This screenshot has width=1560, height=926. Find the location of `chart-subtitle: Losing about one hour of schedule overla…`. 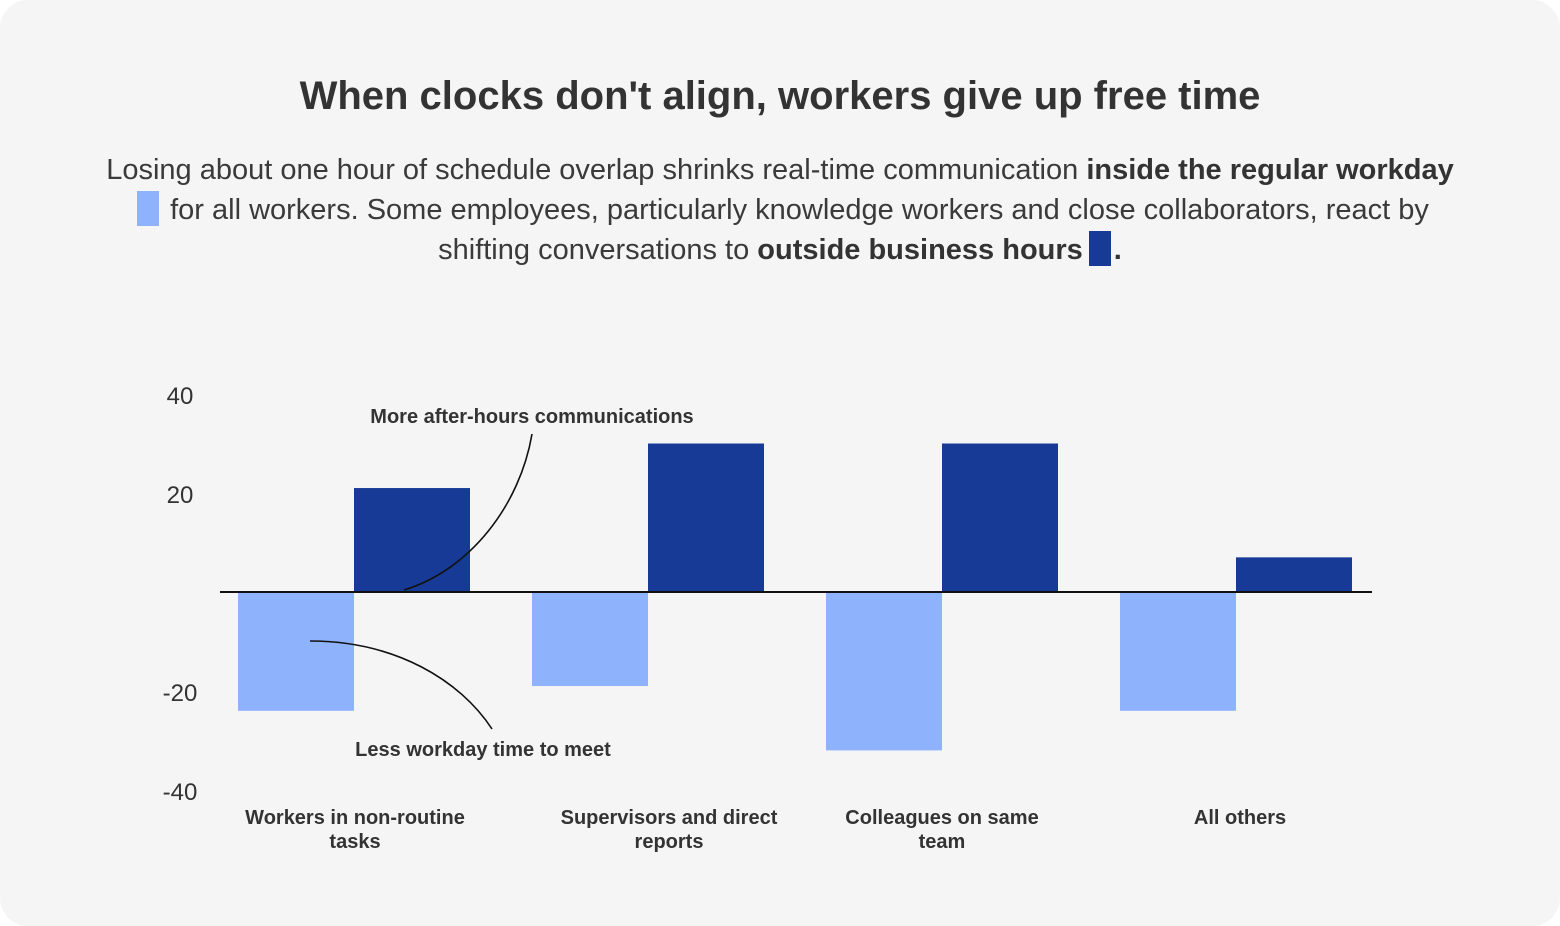

chart-subtitle: Losing about one hour of schedule overla… is located at coordinates (780, 210).